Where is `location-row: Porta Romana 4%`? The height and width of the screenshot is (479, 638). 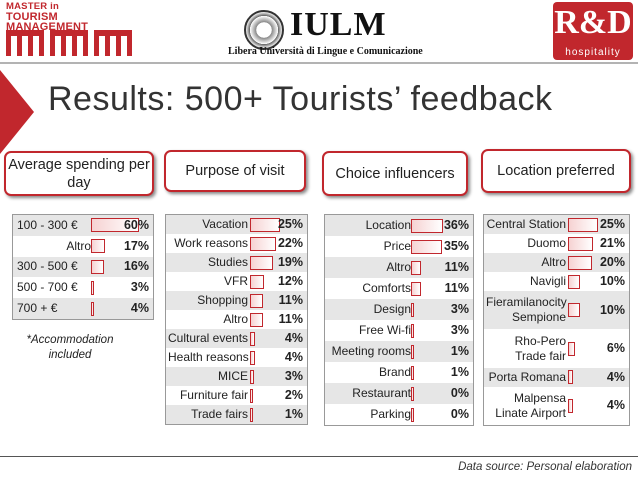 location-row: Porta Romana 4% is located at coordinates (556, 377).